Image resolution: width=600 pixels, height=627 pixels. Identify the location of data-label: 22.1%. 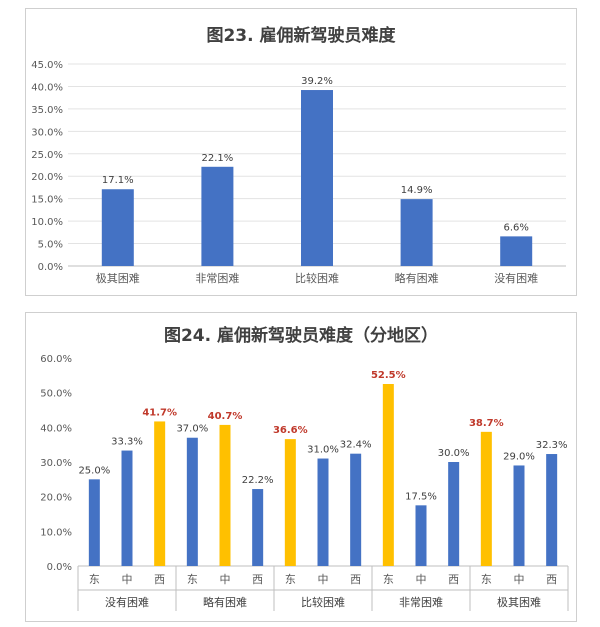
(218, 158).